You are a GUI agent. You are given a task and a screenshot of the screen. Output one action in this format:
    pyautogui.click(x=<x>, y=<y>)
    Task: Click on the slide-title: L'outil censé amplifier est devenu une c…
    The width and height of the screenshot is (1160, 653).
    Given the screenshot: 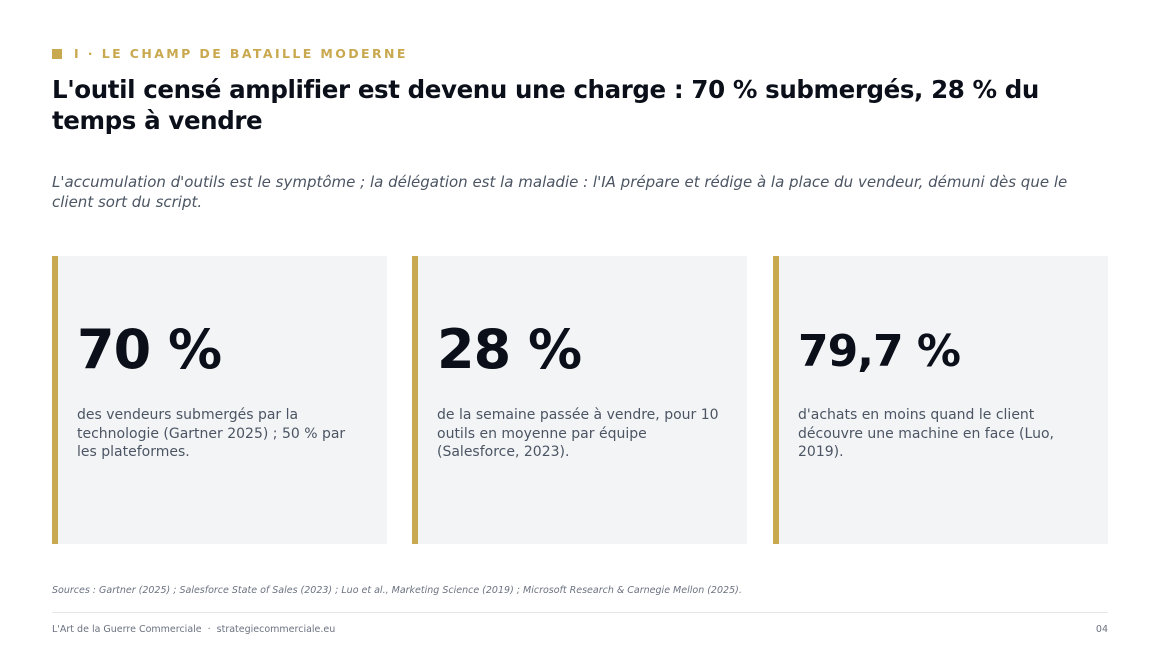 What is the action you would take?
    pyautogui.click(x=545, y=105)
    